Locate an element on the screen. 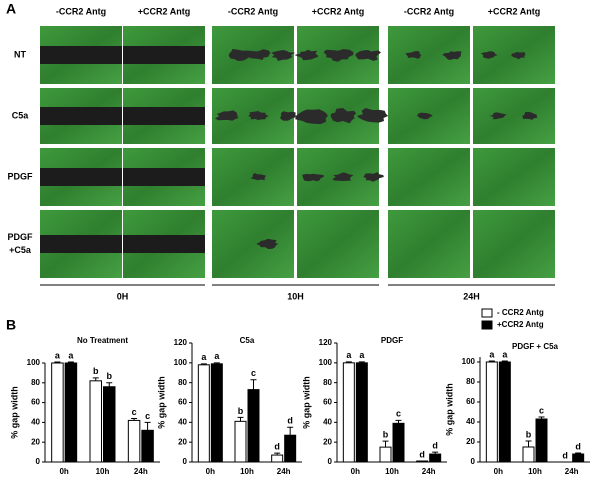  row-label: PDGF is located at coordinates (20, 176).